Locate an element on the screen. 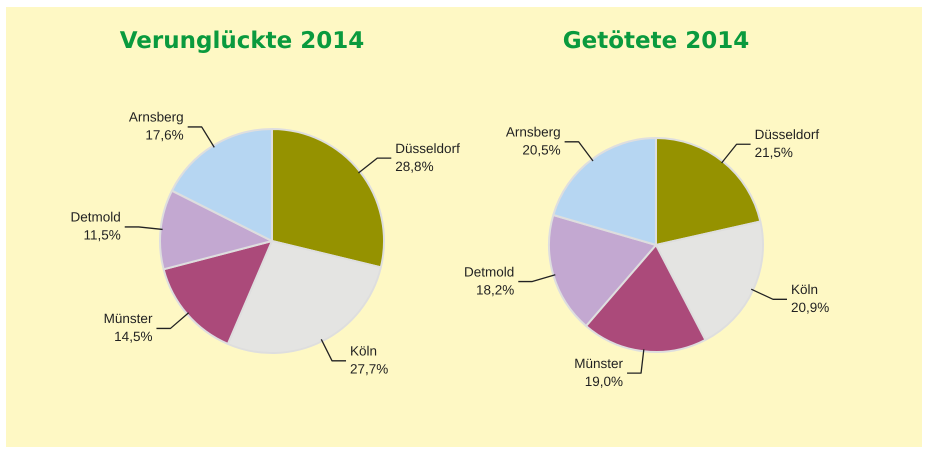 The height and width of the screenshot is (450, 928). chart-title: Verunglückte 2014 is located at coordinates (242, 41).